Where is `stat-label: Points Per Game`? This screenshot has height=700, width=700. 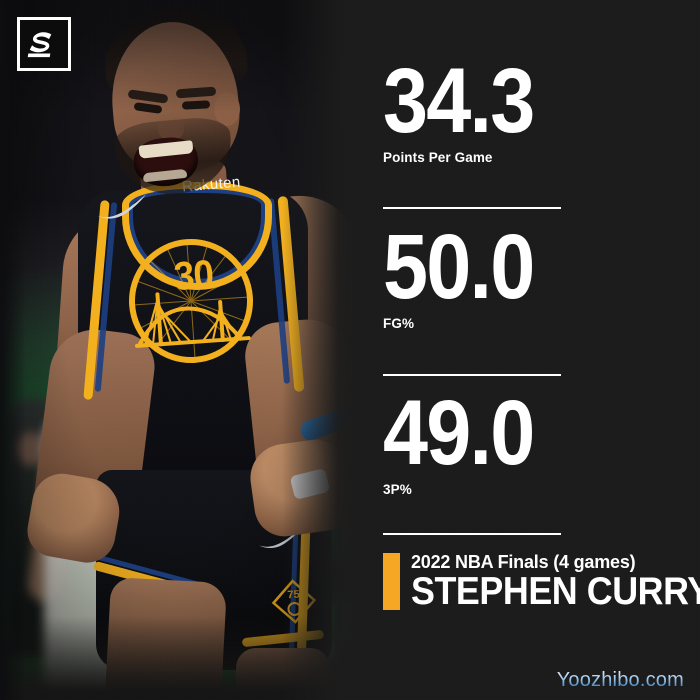 stat-label: Points Per Game is located at coordinates (438, 158).